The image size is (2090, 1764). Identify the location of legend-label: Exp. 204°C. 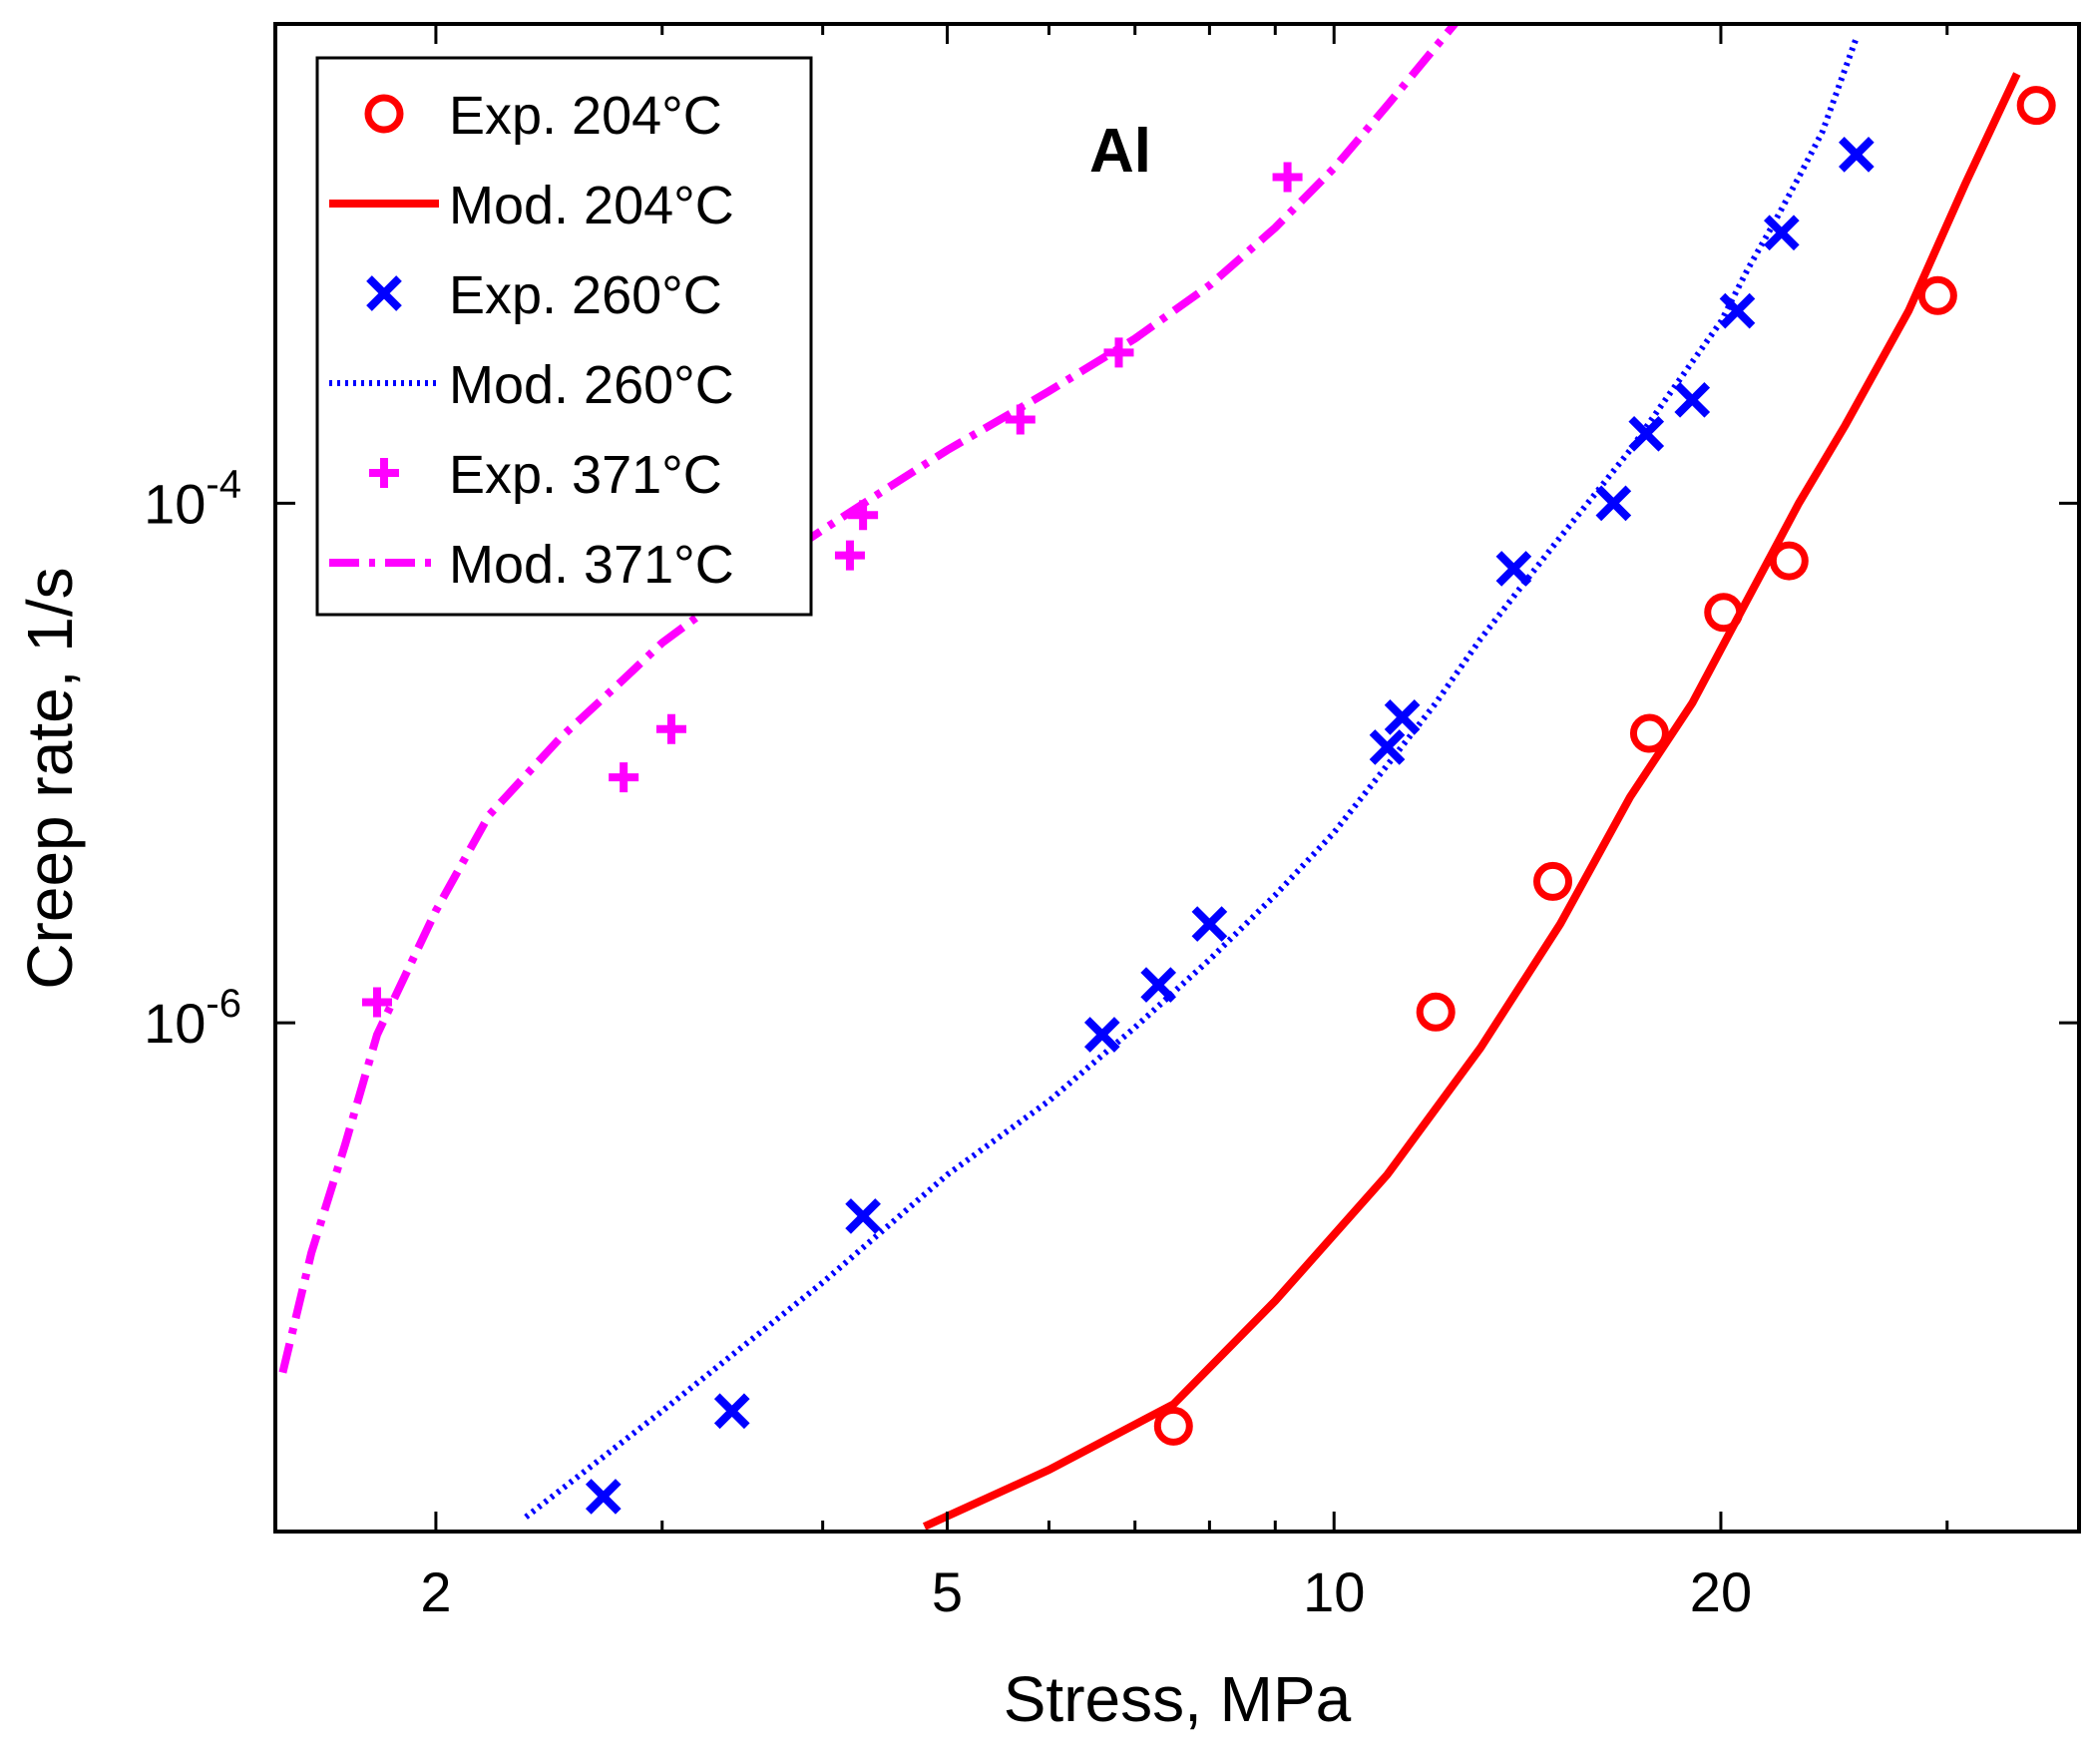
(585, 116).